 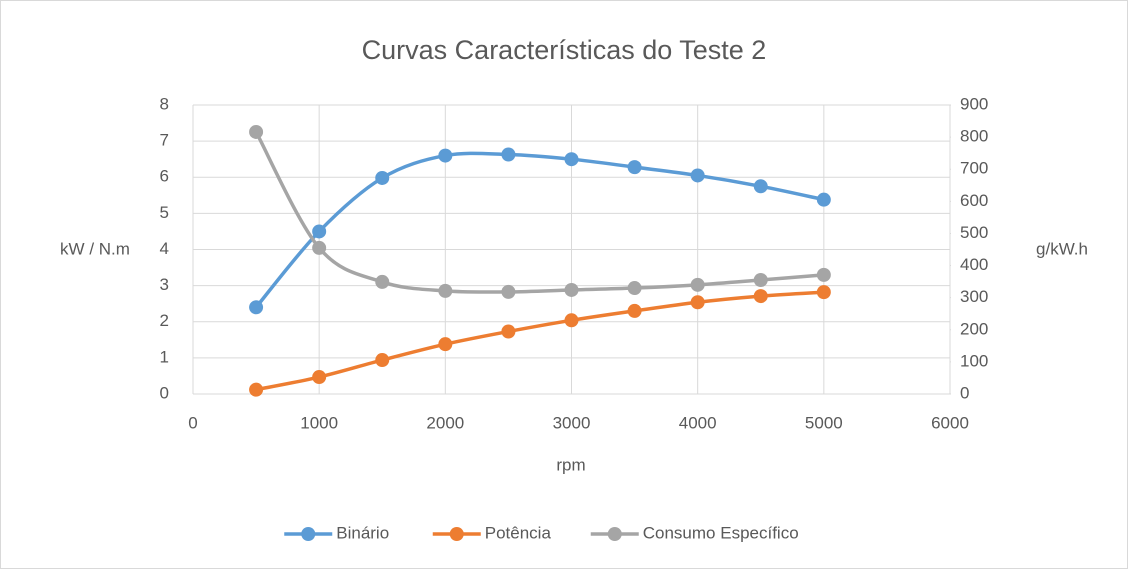 What do you see at coordinates (974, 296) in the screenshot?
I see `y2-tick-label: 300` at bounding box center [974, 296].